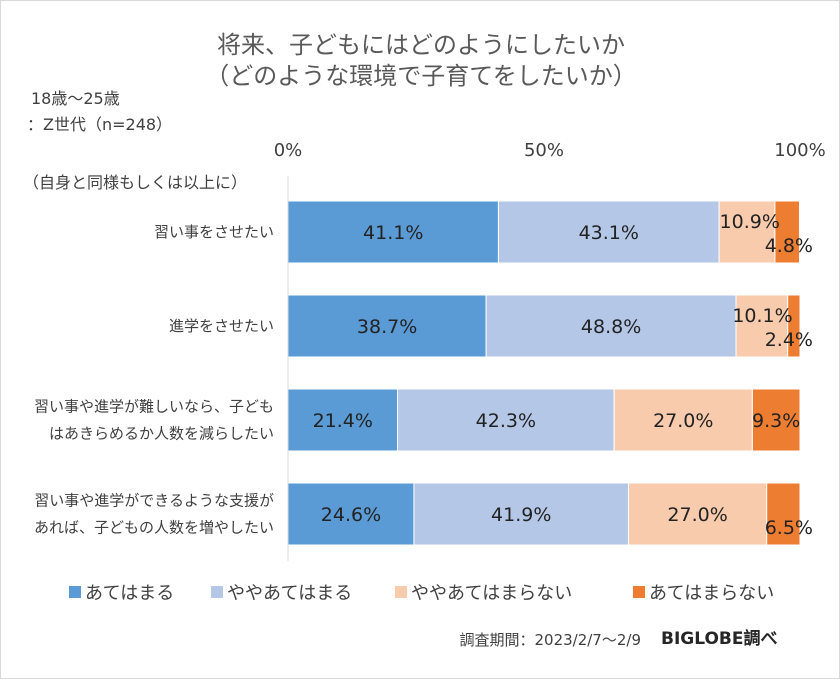  I want to click on x-tick-label: 100%, so click(799, 150).